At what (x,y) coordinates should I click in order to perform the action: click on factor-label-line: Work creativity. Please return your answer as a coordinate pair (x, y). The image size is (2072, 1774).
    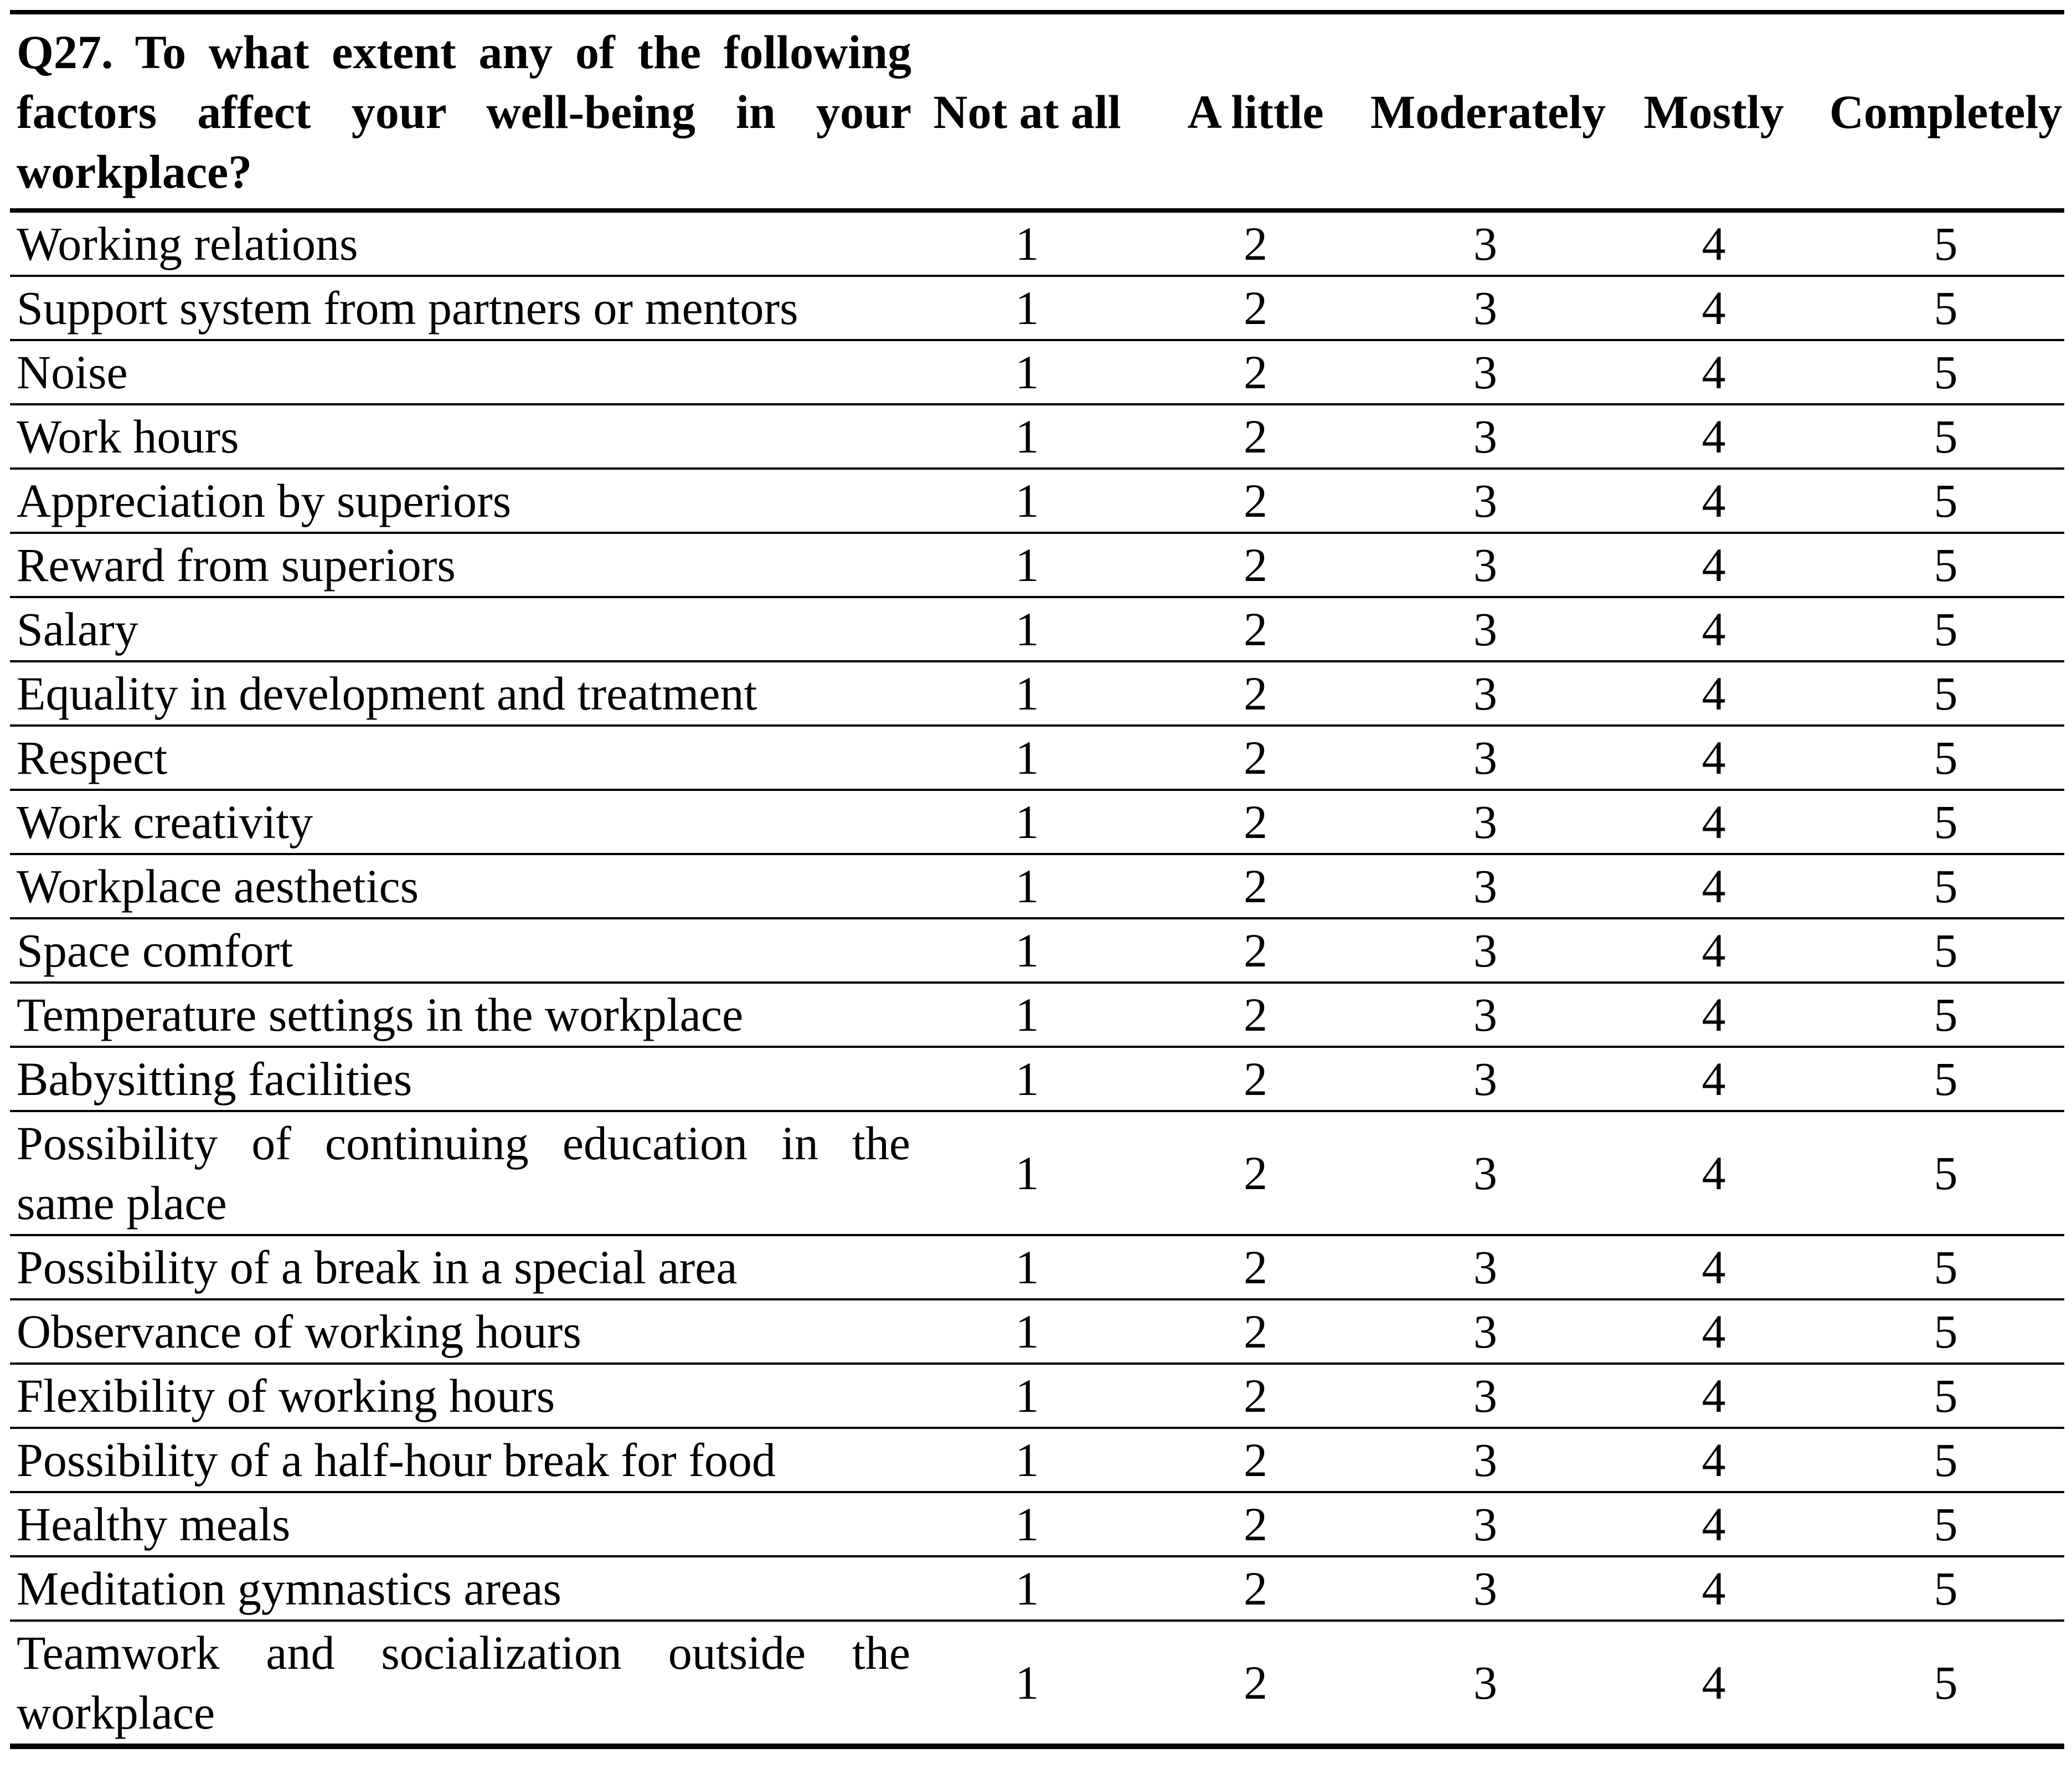
    Looking at the image, I should click on (165, 822).